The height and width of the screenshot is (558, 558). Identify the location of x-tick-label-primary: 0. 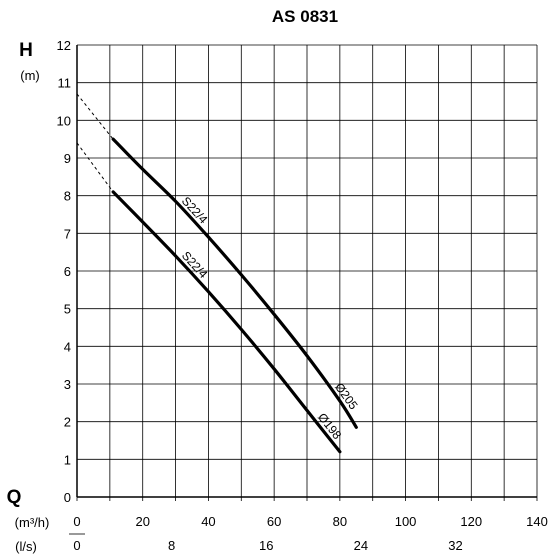
(76, 521).